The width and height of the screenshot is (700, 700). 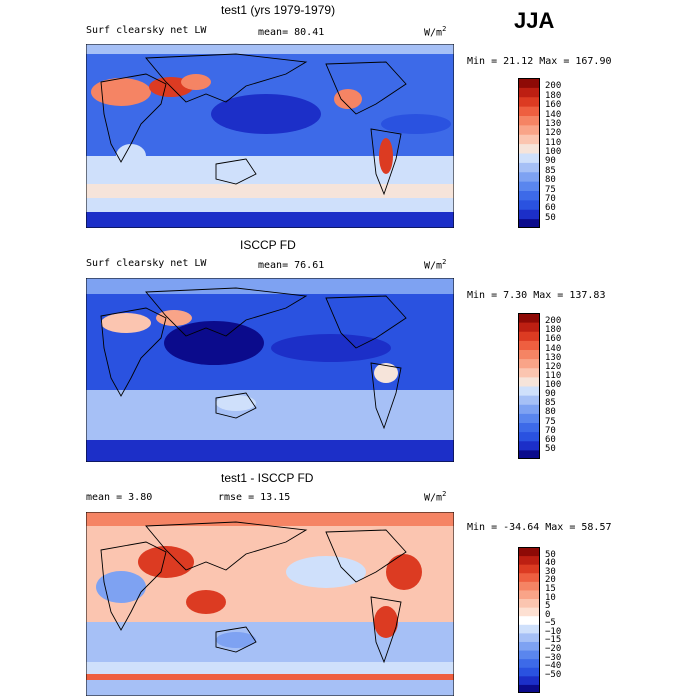 I want to click on panel3-mean: mean = 3.80, so click(x=119, y=497).